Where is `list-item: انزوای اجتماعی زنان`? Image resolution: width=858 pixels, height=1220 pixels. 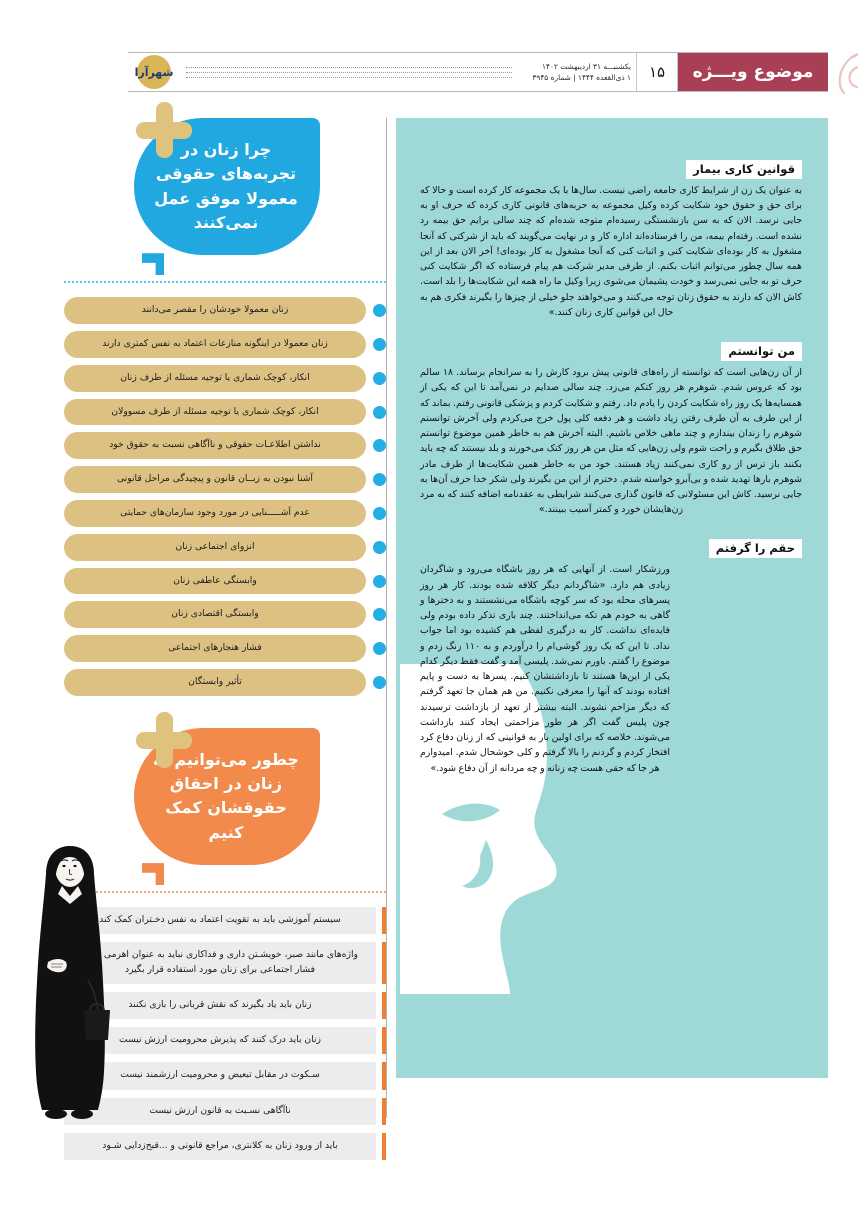 list-item: انزوای اجتماعی زنان is located at coordinates (225, 547).